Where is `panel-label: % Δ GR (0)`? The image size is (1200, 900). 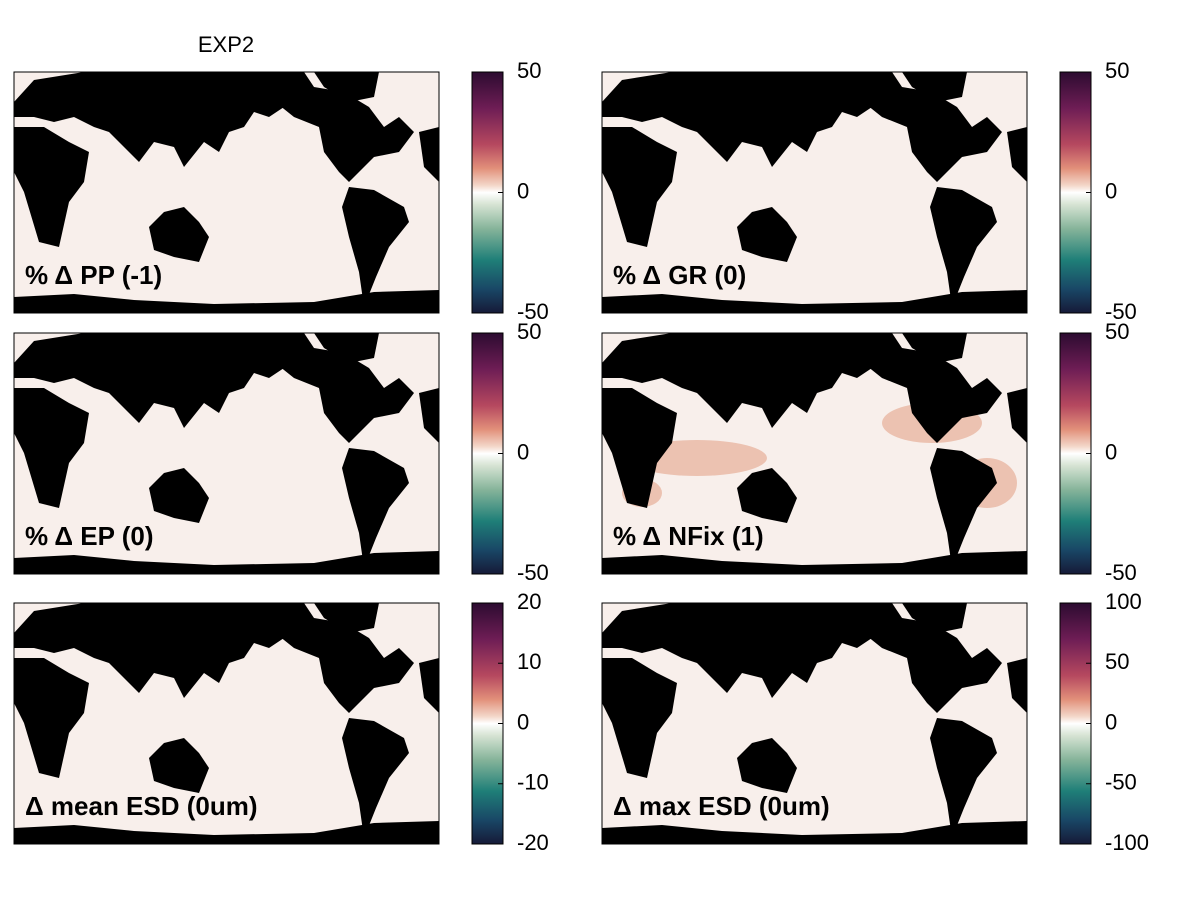 panel-label: % Δ GR (0) is located at coordinates (679, 275).